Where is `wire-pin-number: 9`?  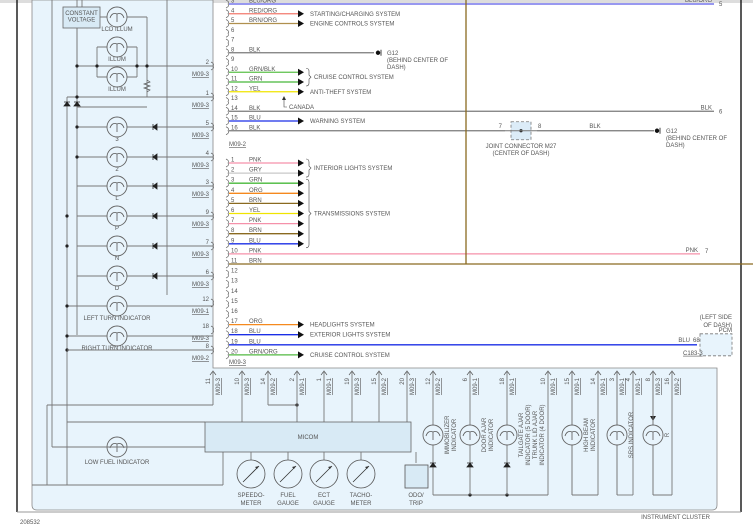 wire-pin-number: 9 is located at coordinates (233, 241).